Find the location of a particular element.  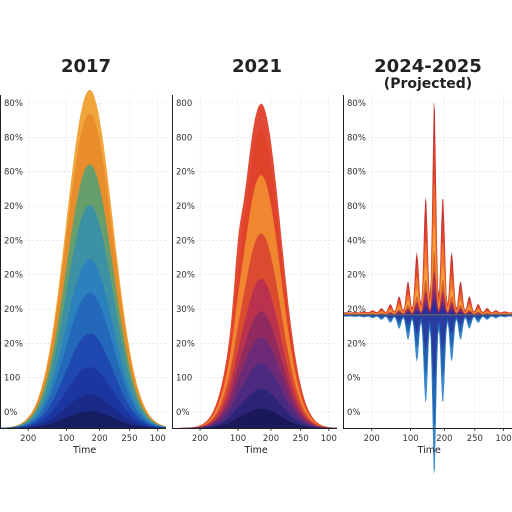

panel-2017: 2017 is located at coordinates (86, 66).